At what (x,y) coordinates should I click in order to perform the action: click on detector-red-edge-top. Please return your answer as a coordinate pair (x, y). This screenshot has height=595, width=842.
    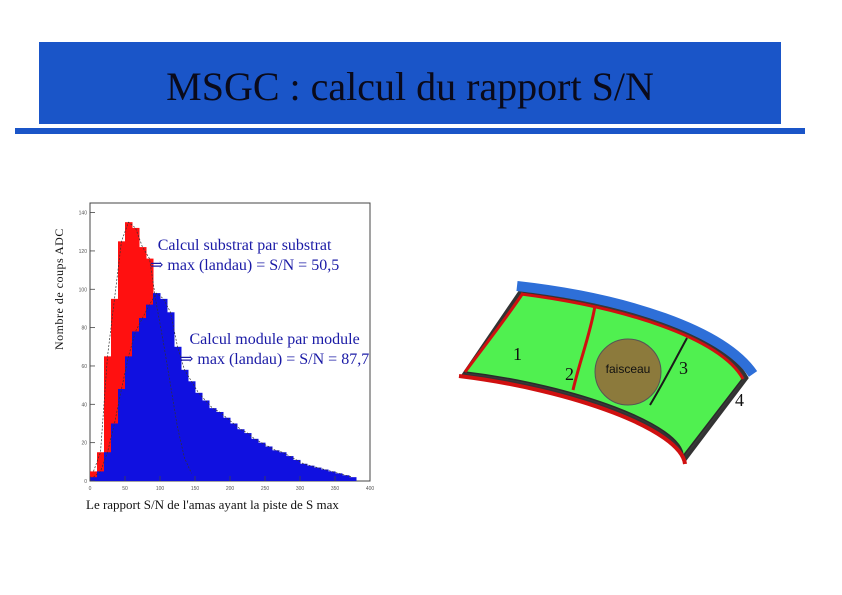
    Looking at the image, I should click on (632, 336).